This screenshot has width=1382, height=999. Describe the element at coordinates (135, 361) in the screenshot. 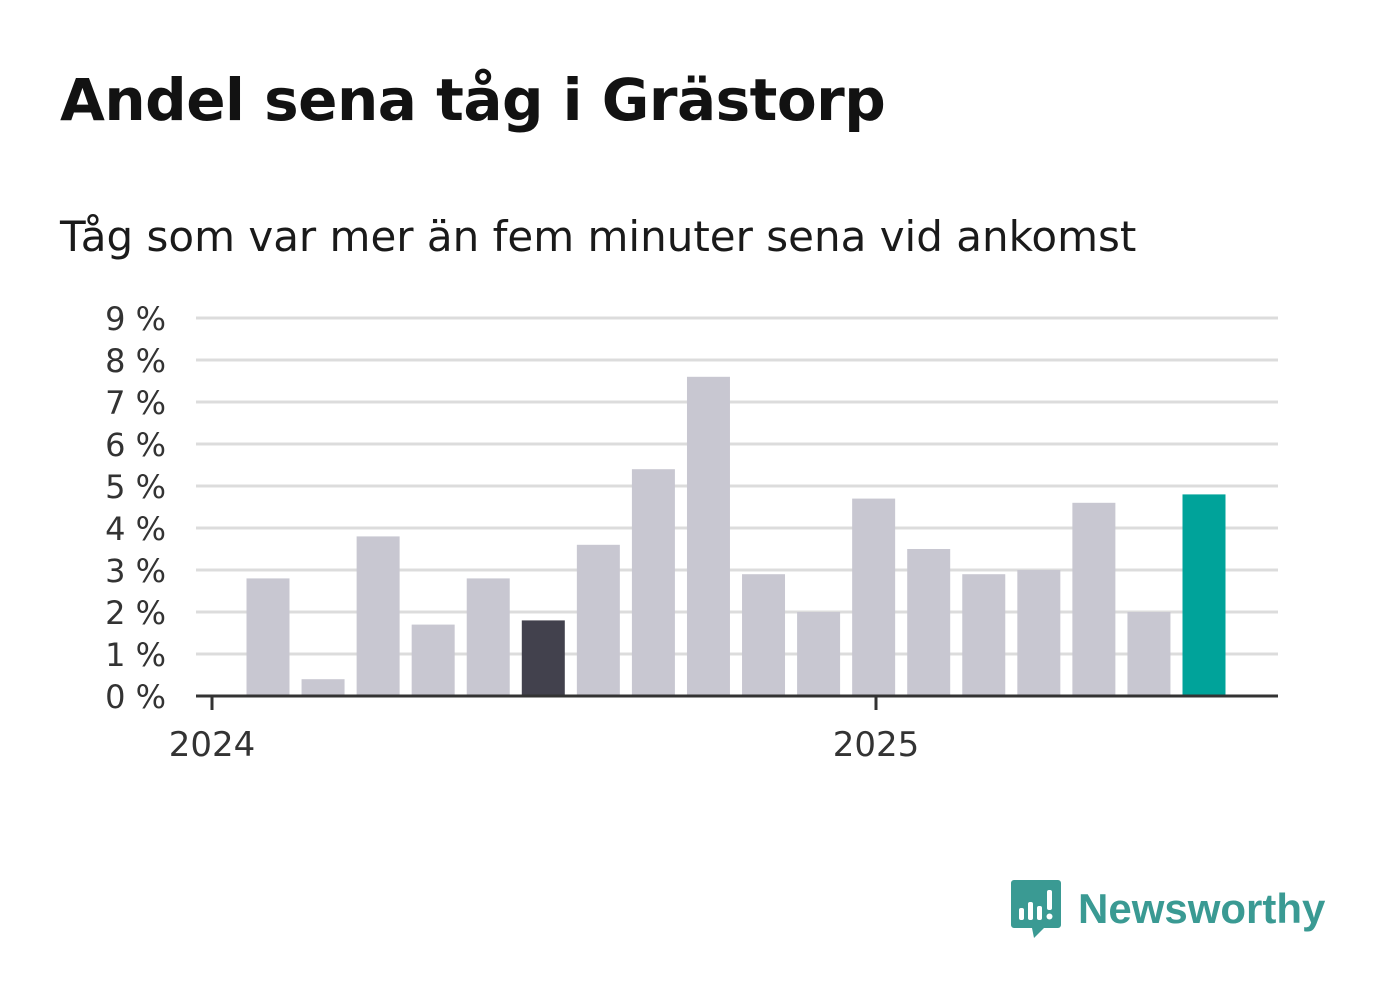

I see `y-tick-label: 8 %` at that location.